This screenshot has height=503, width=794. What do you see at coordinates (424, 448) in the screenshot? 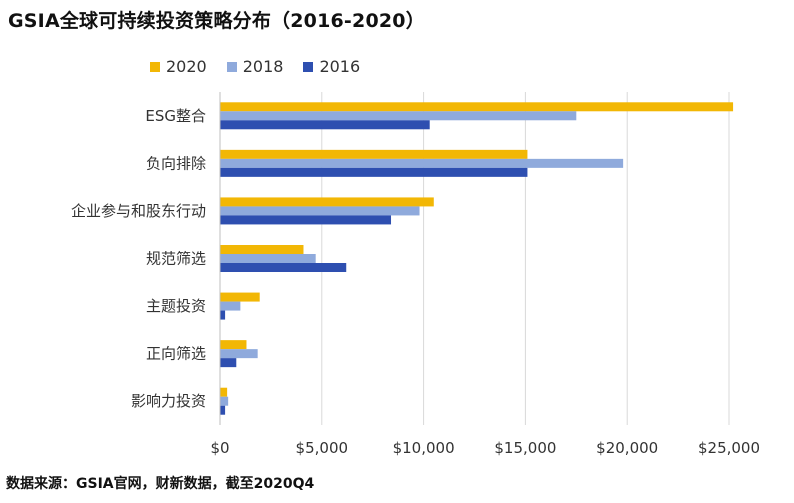
I see `x-tick-label: $10,000` at bounding box center [424, 448].